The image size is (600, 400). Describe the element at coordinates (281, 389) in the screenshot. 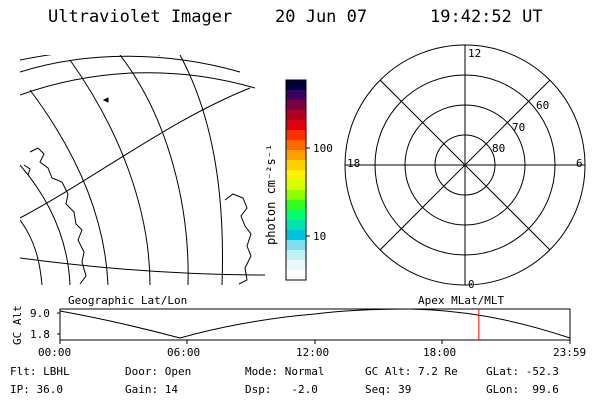

I see `dsp-status: Dsp: -2.0` at that location.